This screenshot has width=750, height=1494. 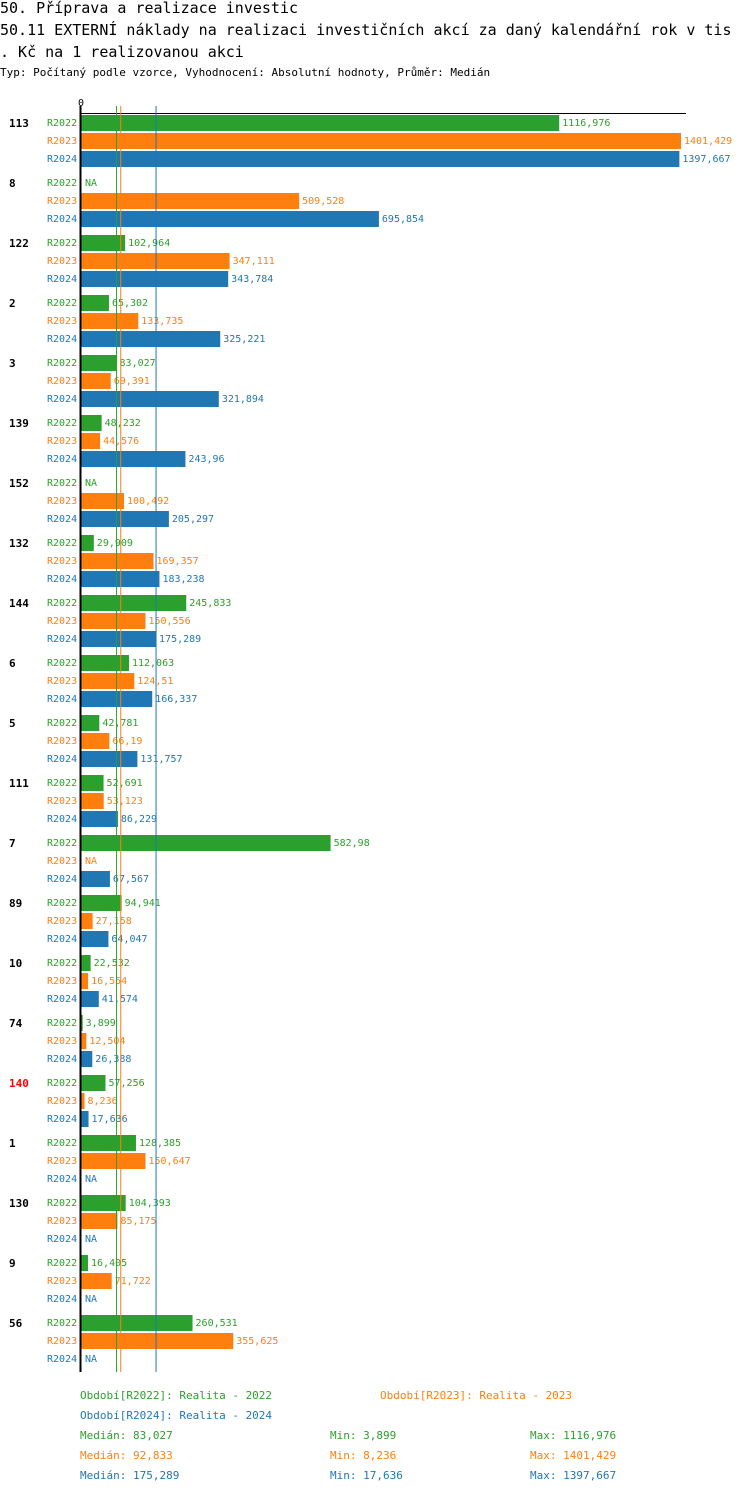 What do you see at coordinates (180, 639) in the screenshot?
I see `bar-value-label: 175,289` at bounding box center [180, 639].